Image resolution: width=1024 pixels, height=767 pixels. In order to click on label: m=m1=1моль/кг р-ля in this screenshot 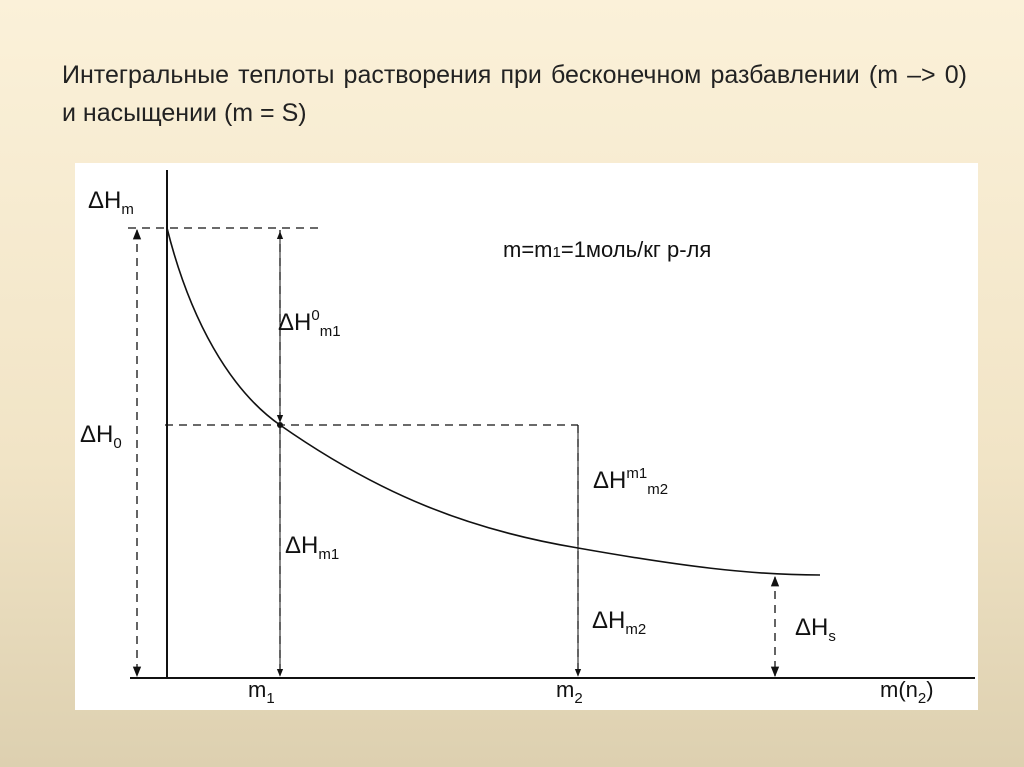, I will do `click(607, 249)`.